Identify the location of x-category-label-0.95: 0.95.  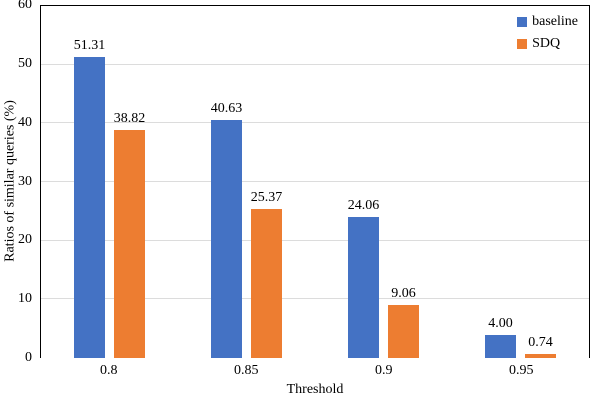
(521, 370).